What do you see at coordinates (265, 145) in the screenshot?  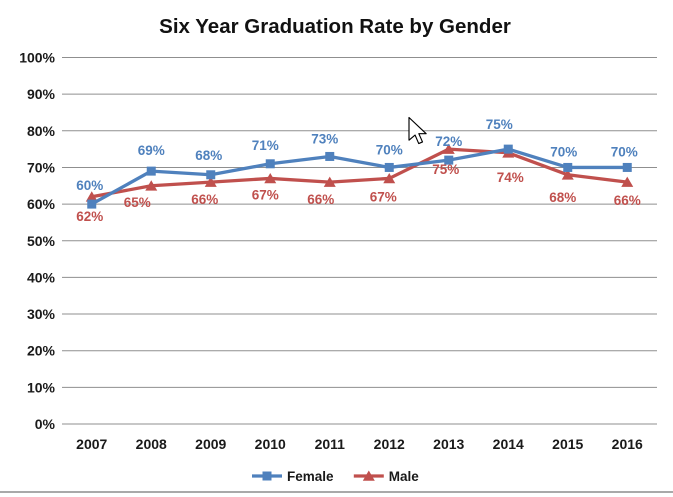 I see `female-data-label: 71%` at bounding box center [265, 145].